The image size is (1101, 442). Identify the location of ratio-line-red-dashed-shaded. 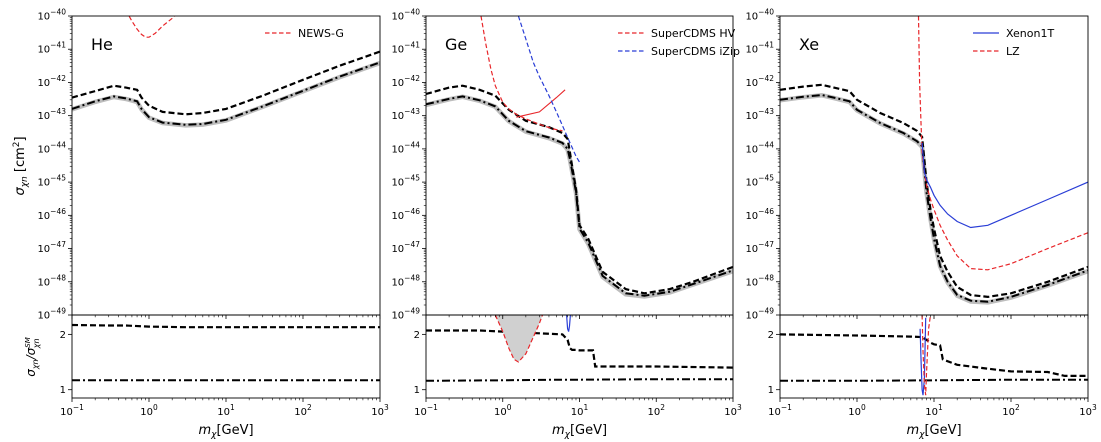
(519, 339).